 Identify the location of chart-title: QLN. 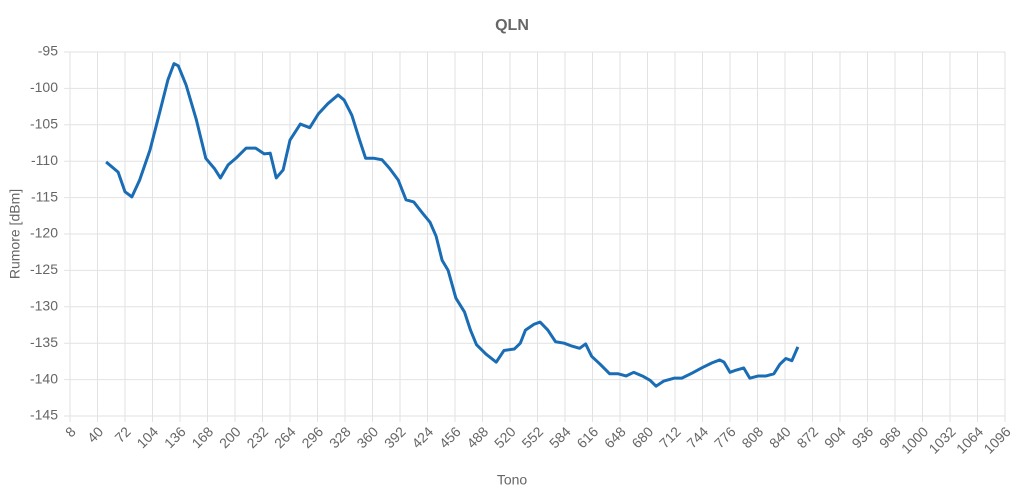
(512, 25).